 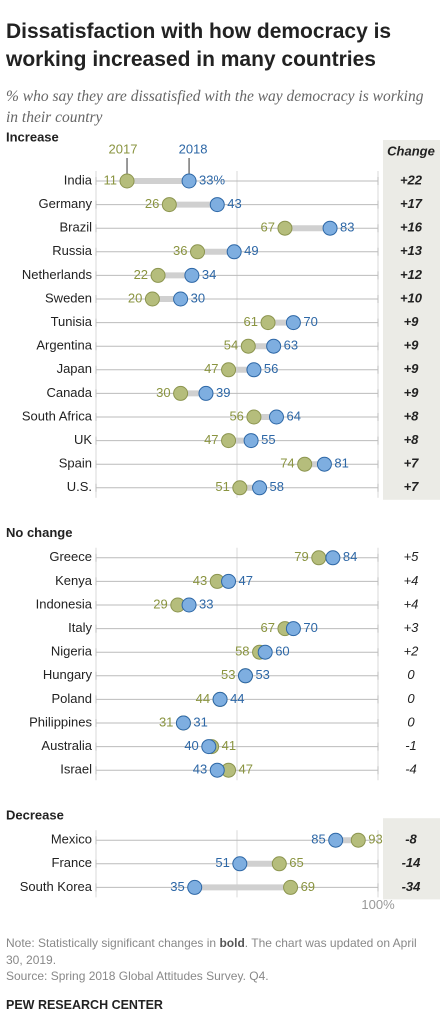 I want to click on group-heading: Decrease, so click(x=35, y=815).